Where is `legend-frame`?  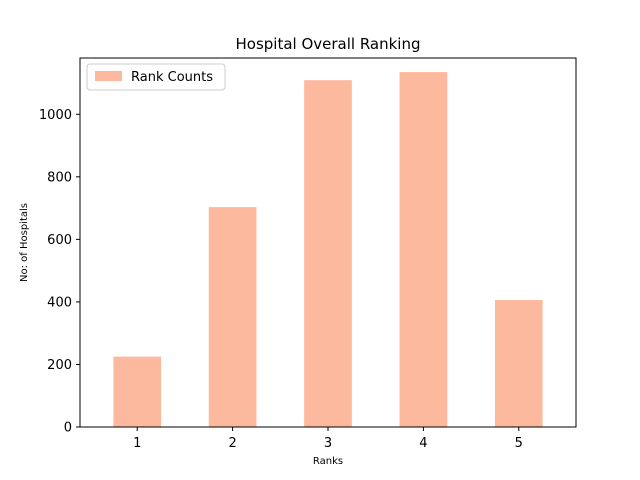
legend-frame is located at coordinates (156, 77).